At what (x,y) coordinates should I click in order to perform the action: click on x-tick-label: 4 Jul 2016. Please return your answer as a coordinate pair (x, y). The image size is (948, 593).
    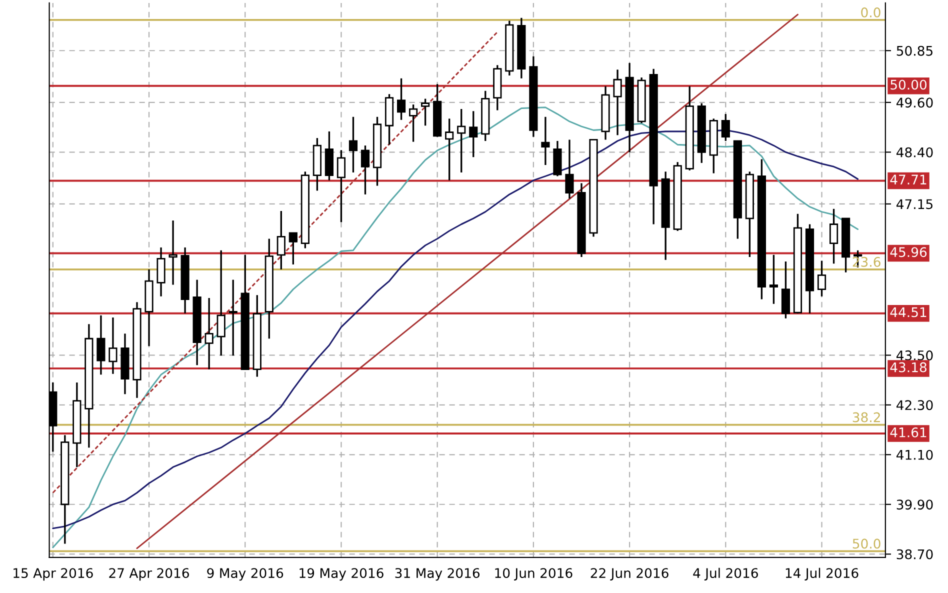
    Looking at the image, I should click on (725, 574).